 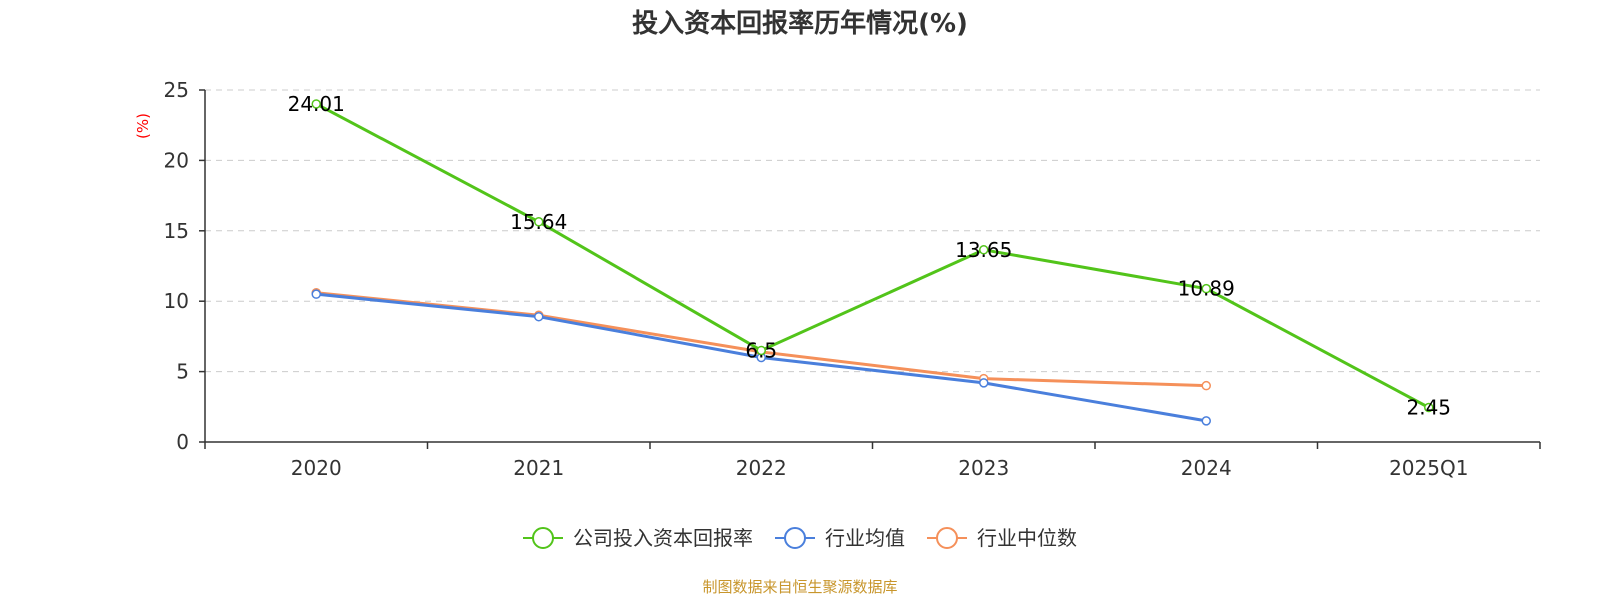 I want to click on y-tick-label: 10, so click(x=176, y=301).